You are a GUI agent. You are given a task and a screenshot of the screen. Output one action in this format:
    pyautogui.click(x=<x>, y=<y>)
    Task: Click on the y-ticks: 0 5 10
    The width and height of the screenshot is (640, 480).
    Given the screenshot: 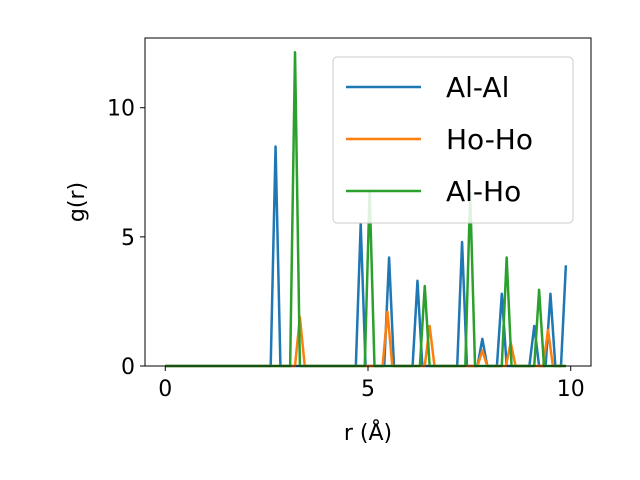 What is the action you would take?
    pyautogui.click(x=126, y=238)
    